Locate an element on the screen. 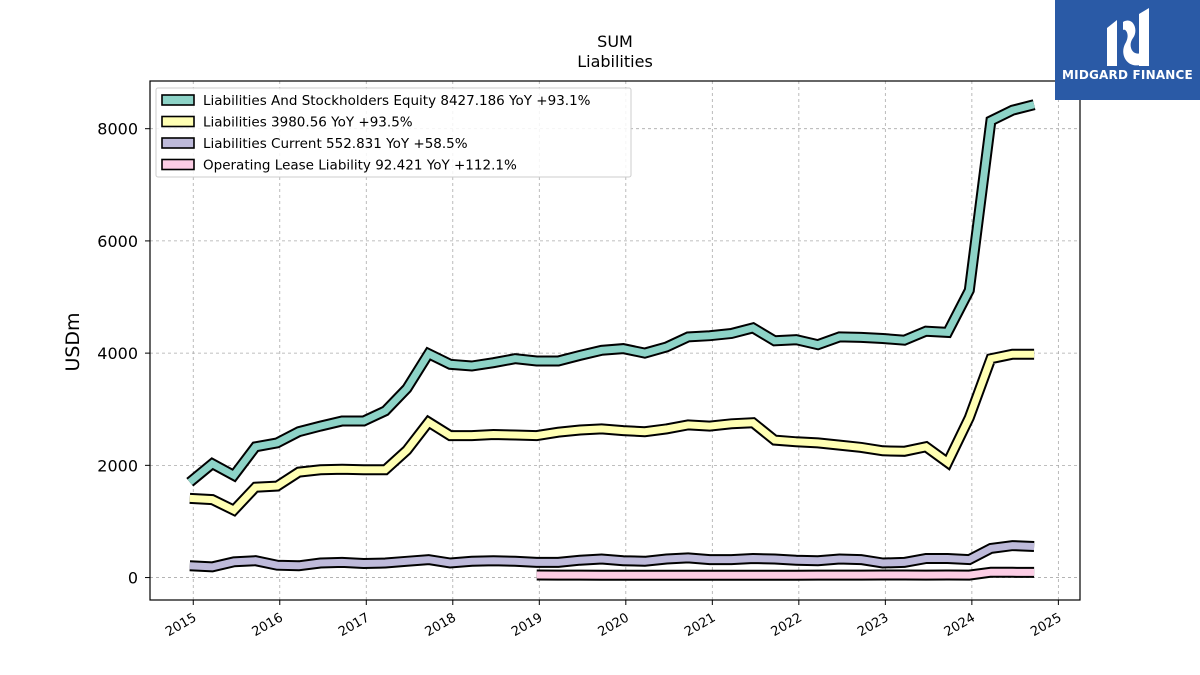 The image size is (1200, 675). x-tick-label: 2025 is located at coordinates (1046, 625).